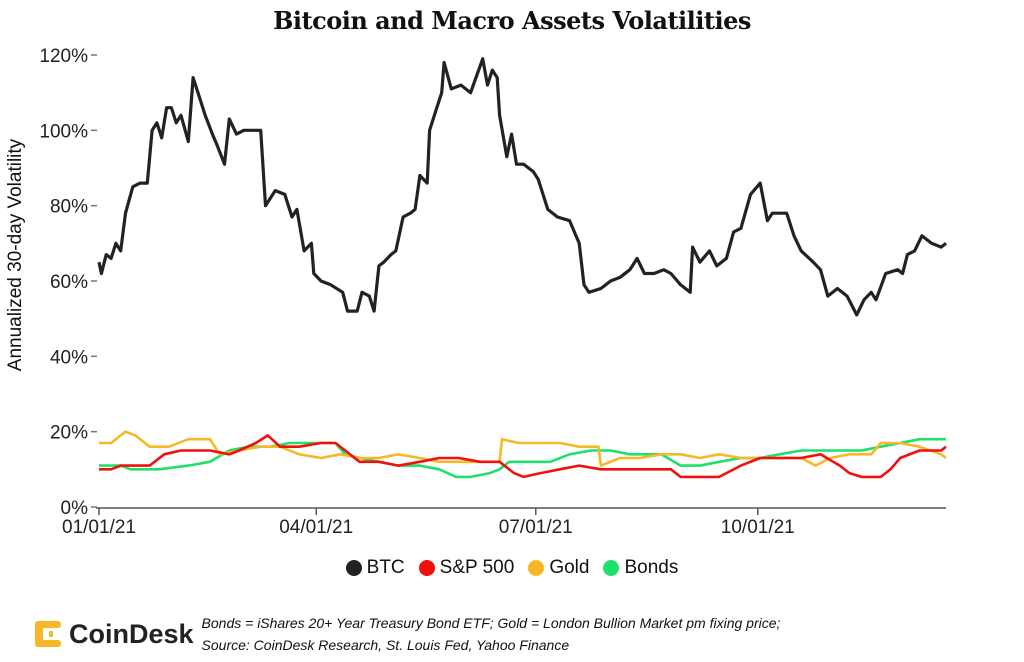 This screenshot has height=662, width=1024. I want to click on x-tick-label: 04/01/21, so click(316, 527).